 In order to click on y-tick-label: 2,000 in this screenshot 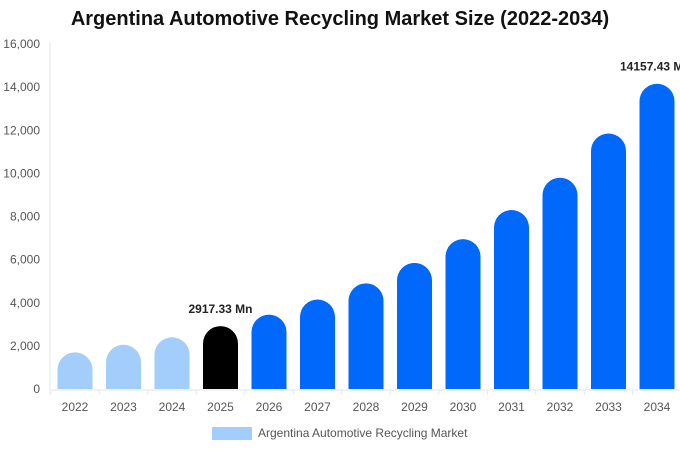, I will do `click(25, 346)`.